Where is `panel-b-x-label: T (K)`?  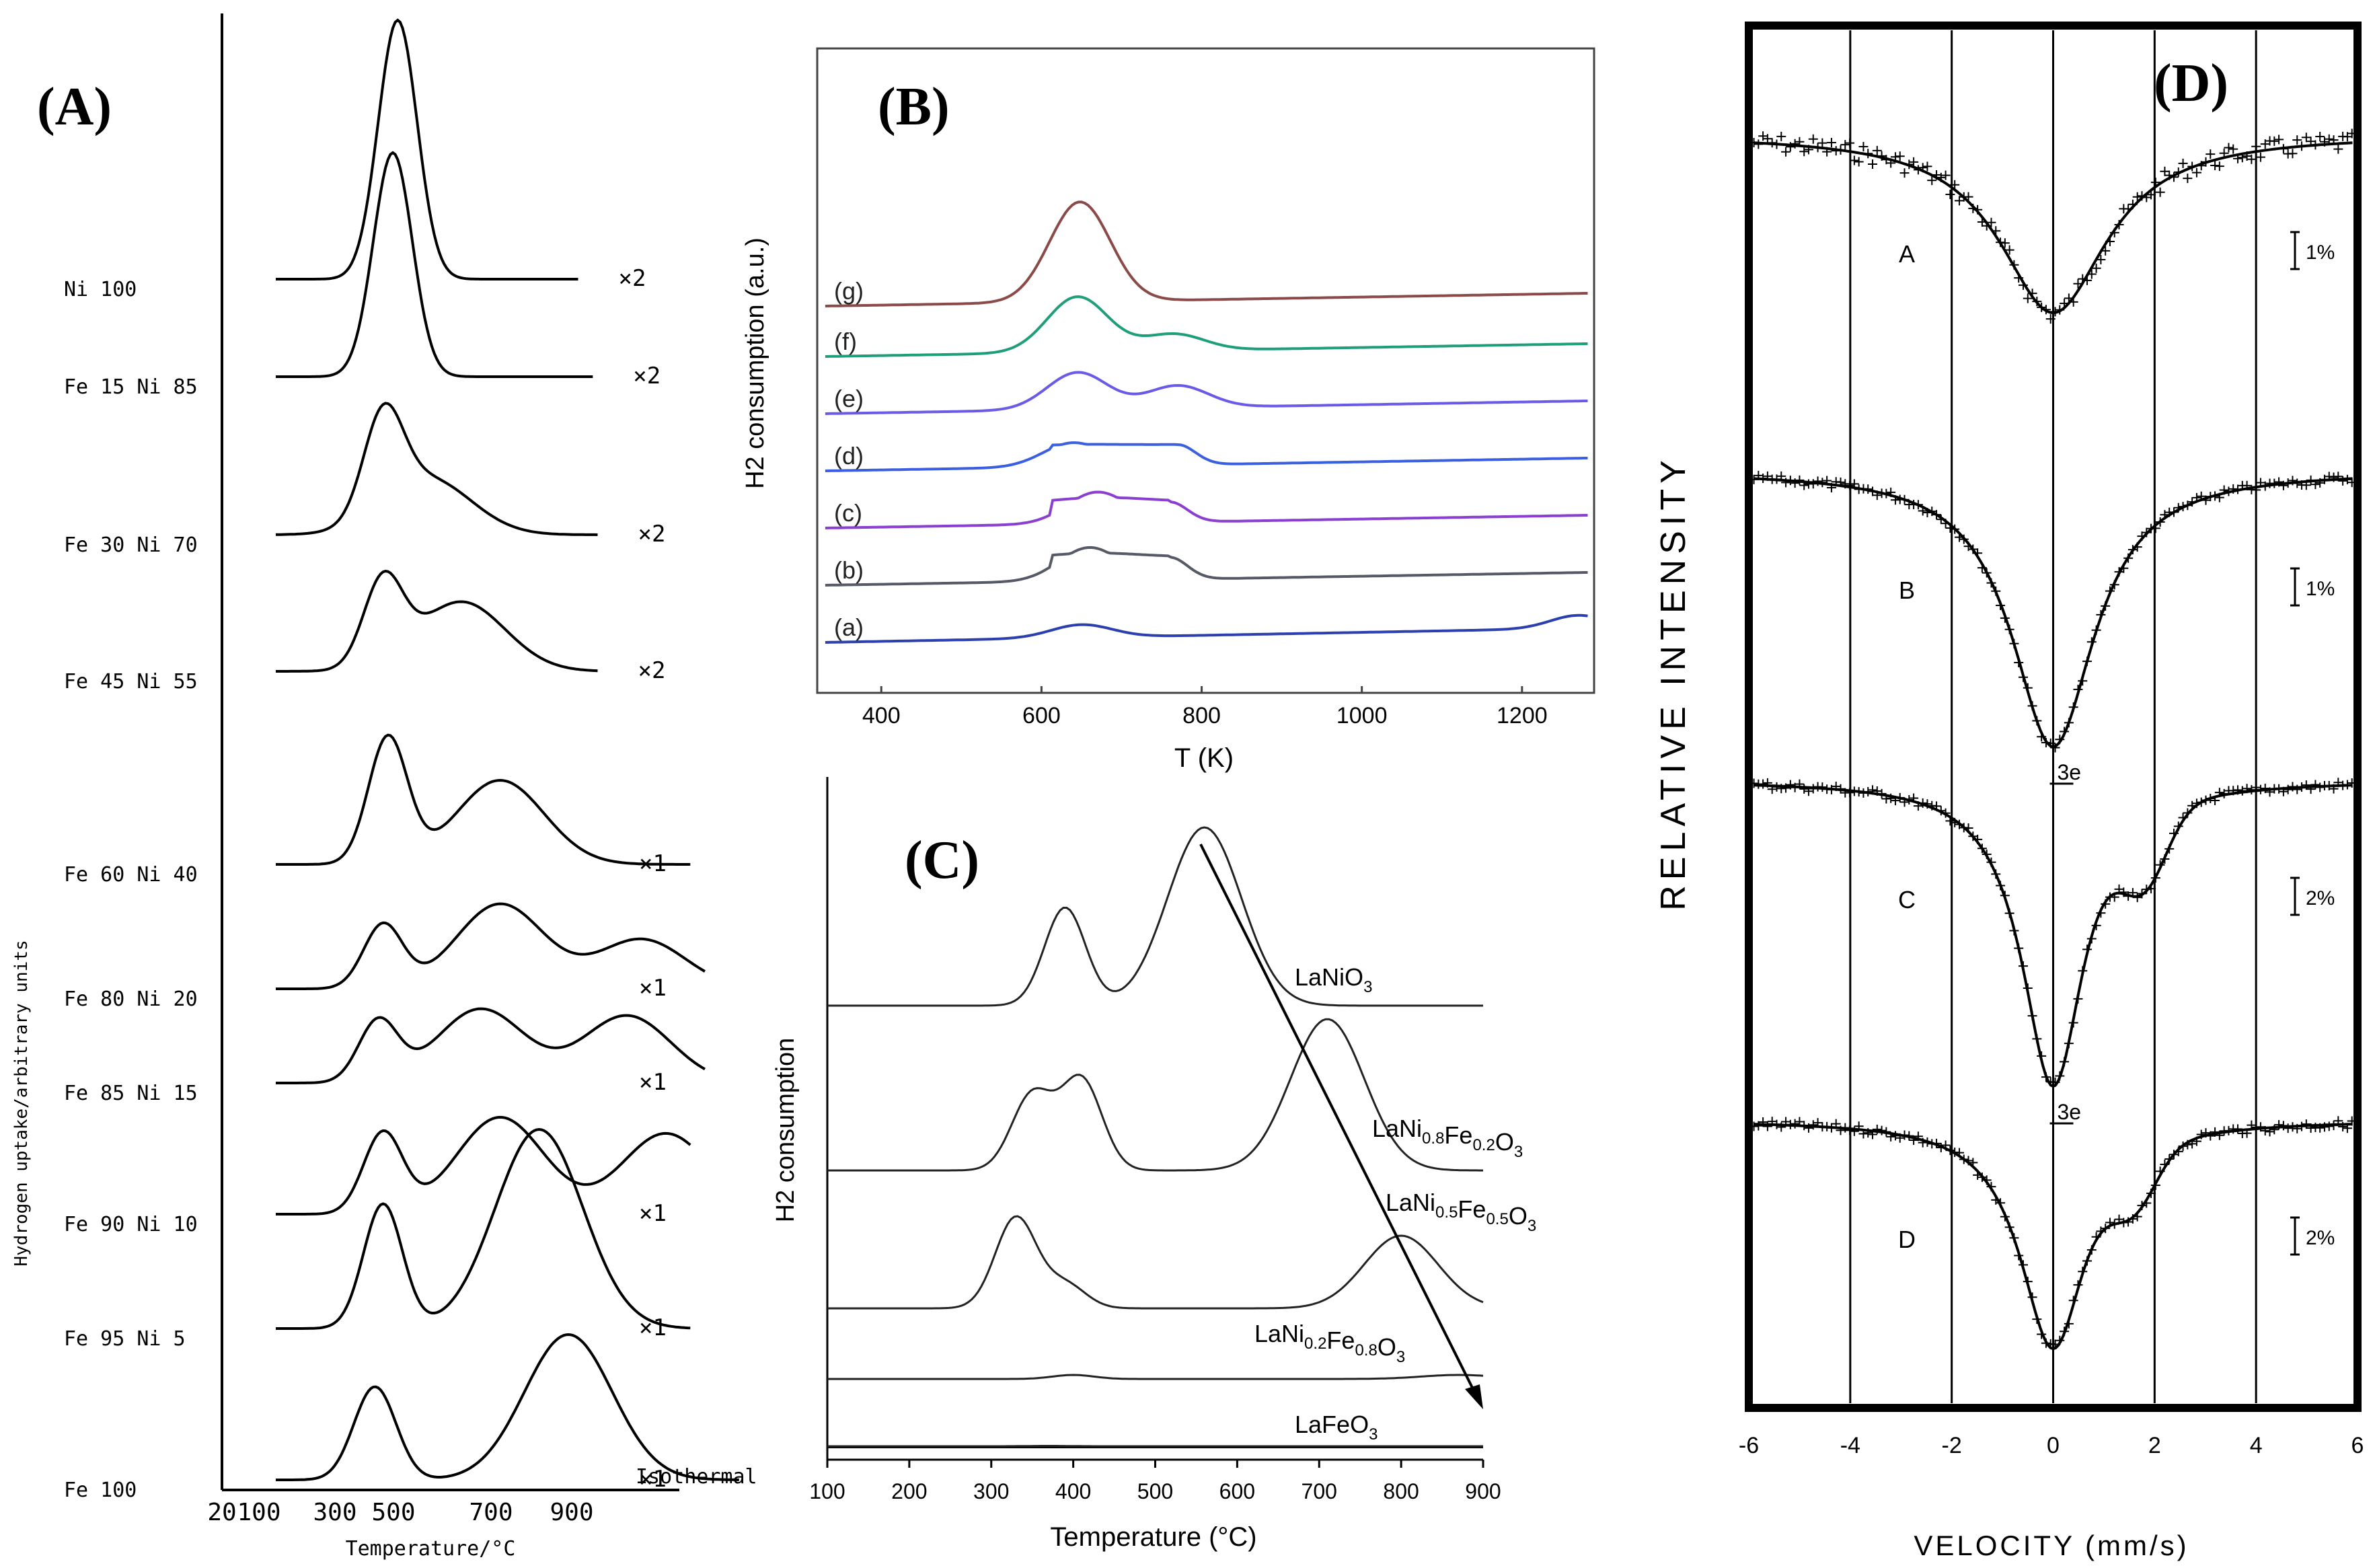 panel-b-x-label: T (K) is located at coordinates (1204, 758).